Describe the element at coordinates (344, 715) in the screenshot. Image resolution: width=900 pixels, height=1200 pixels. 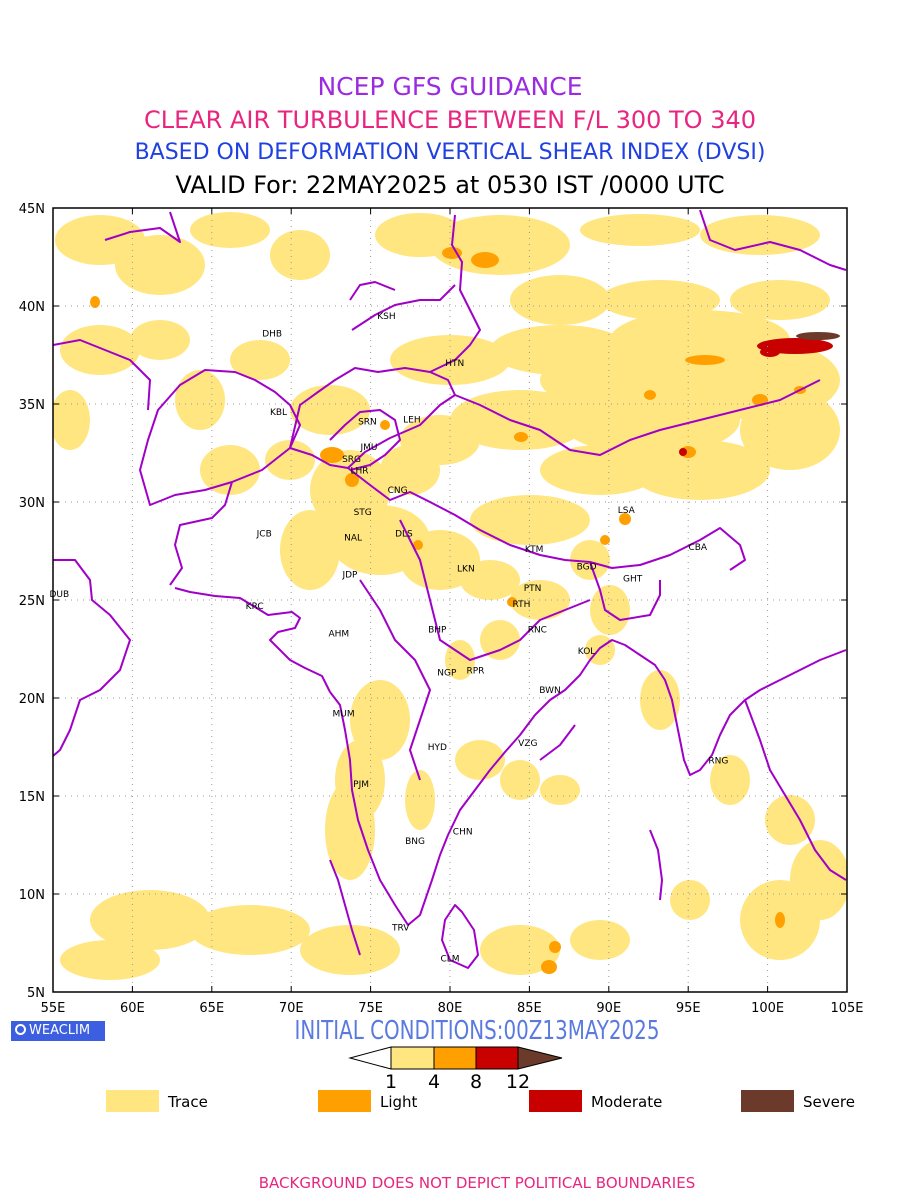
I see `station-label-mum: MUM` at that location.